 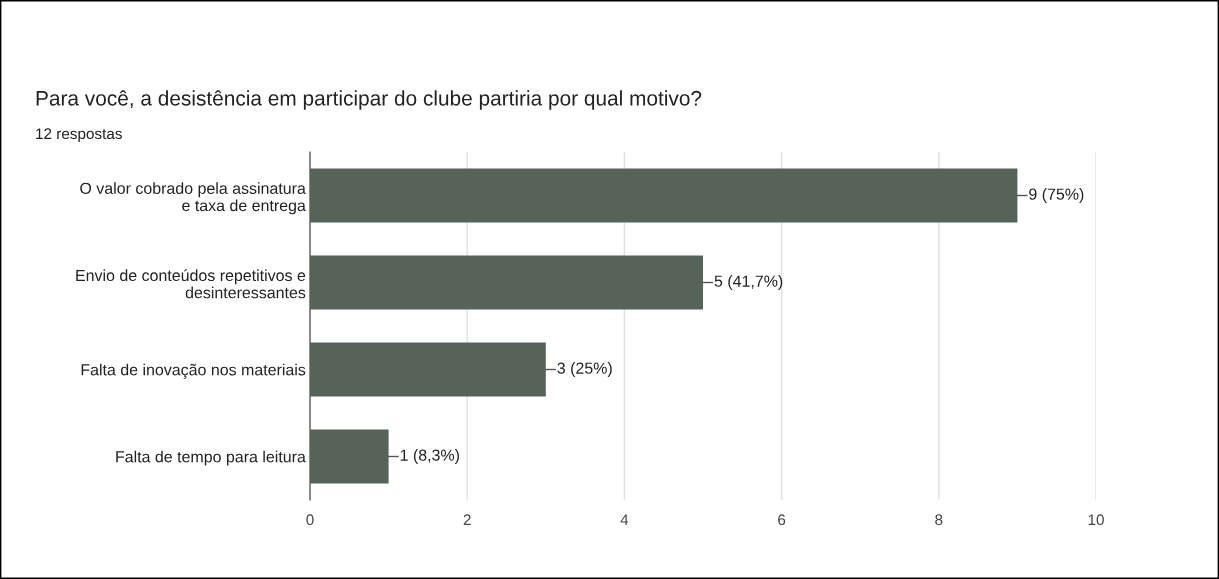 What do you see at coordinates (429, 456) in the screenshot?
I see `data-label: 1 (8,3%)` at bounding box center [429, 456].